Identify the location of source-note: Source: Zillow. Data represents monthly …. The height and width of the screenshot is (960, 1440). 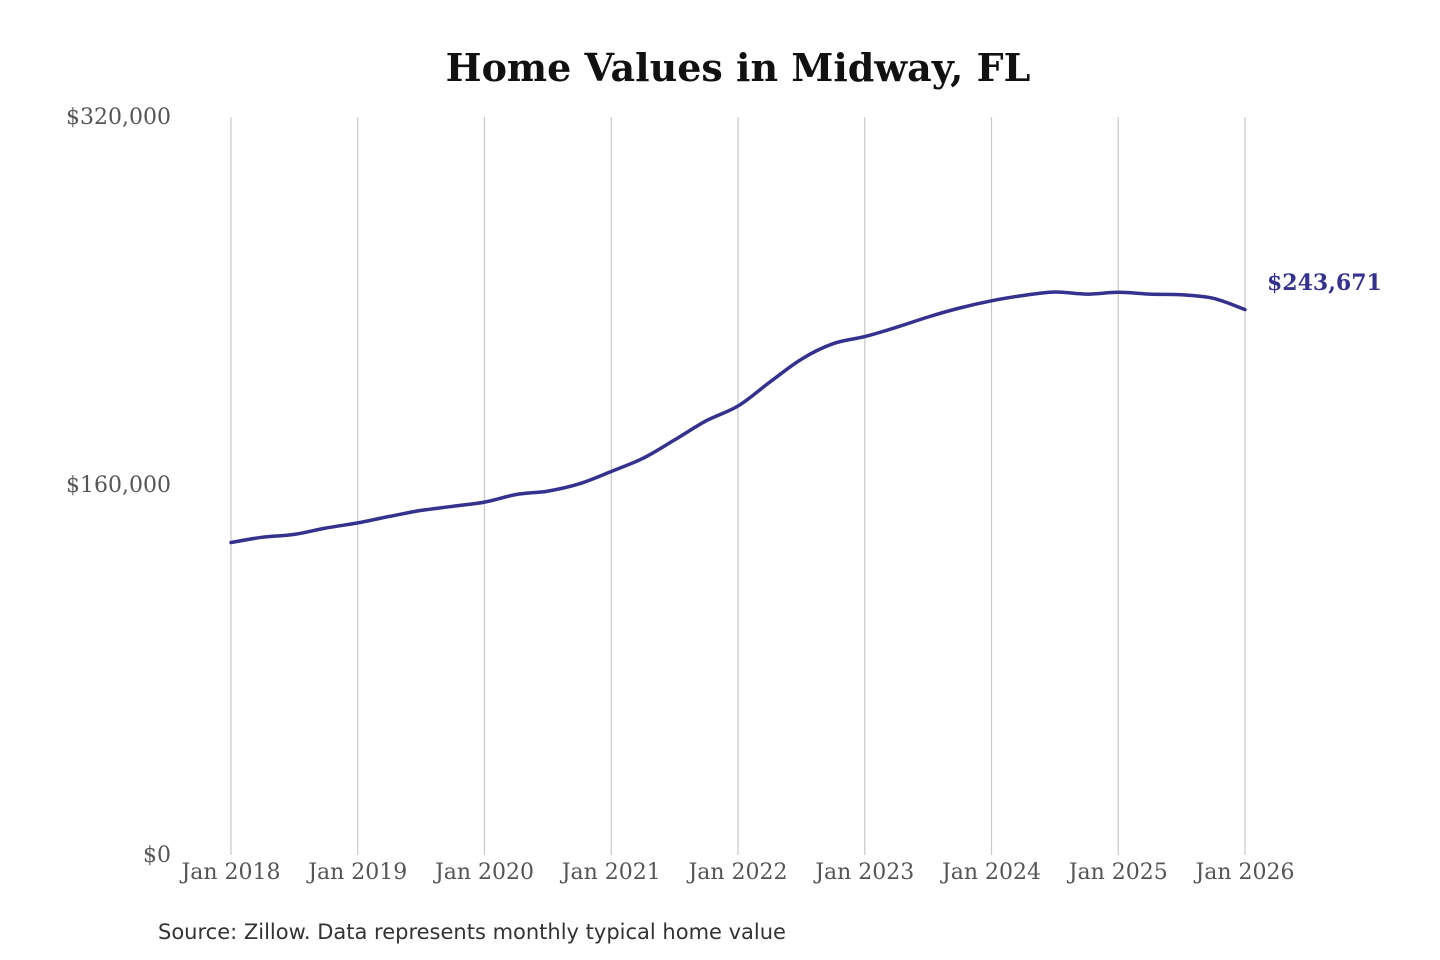
(472, 932).